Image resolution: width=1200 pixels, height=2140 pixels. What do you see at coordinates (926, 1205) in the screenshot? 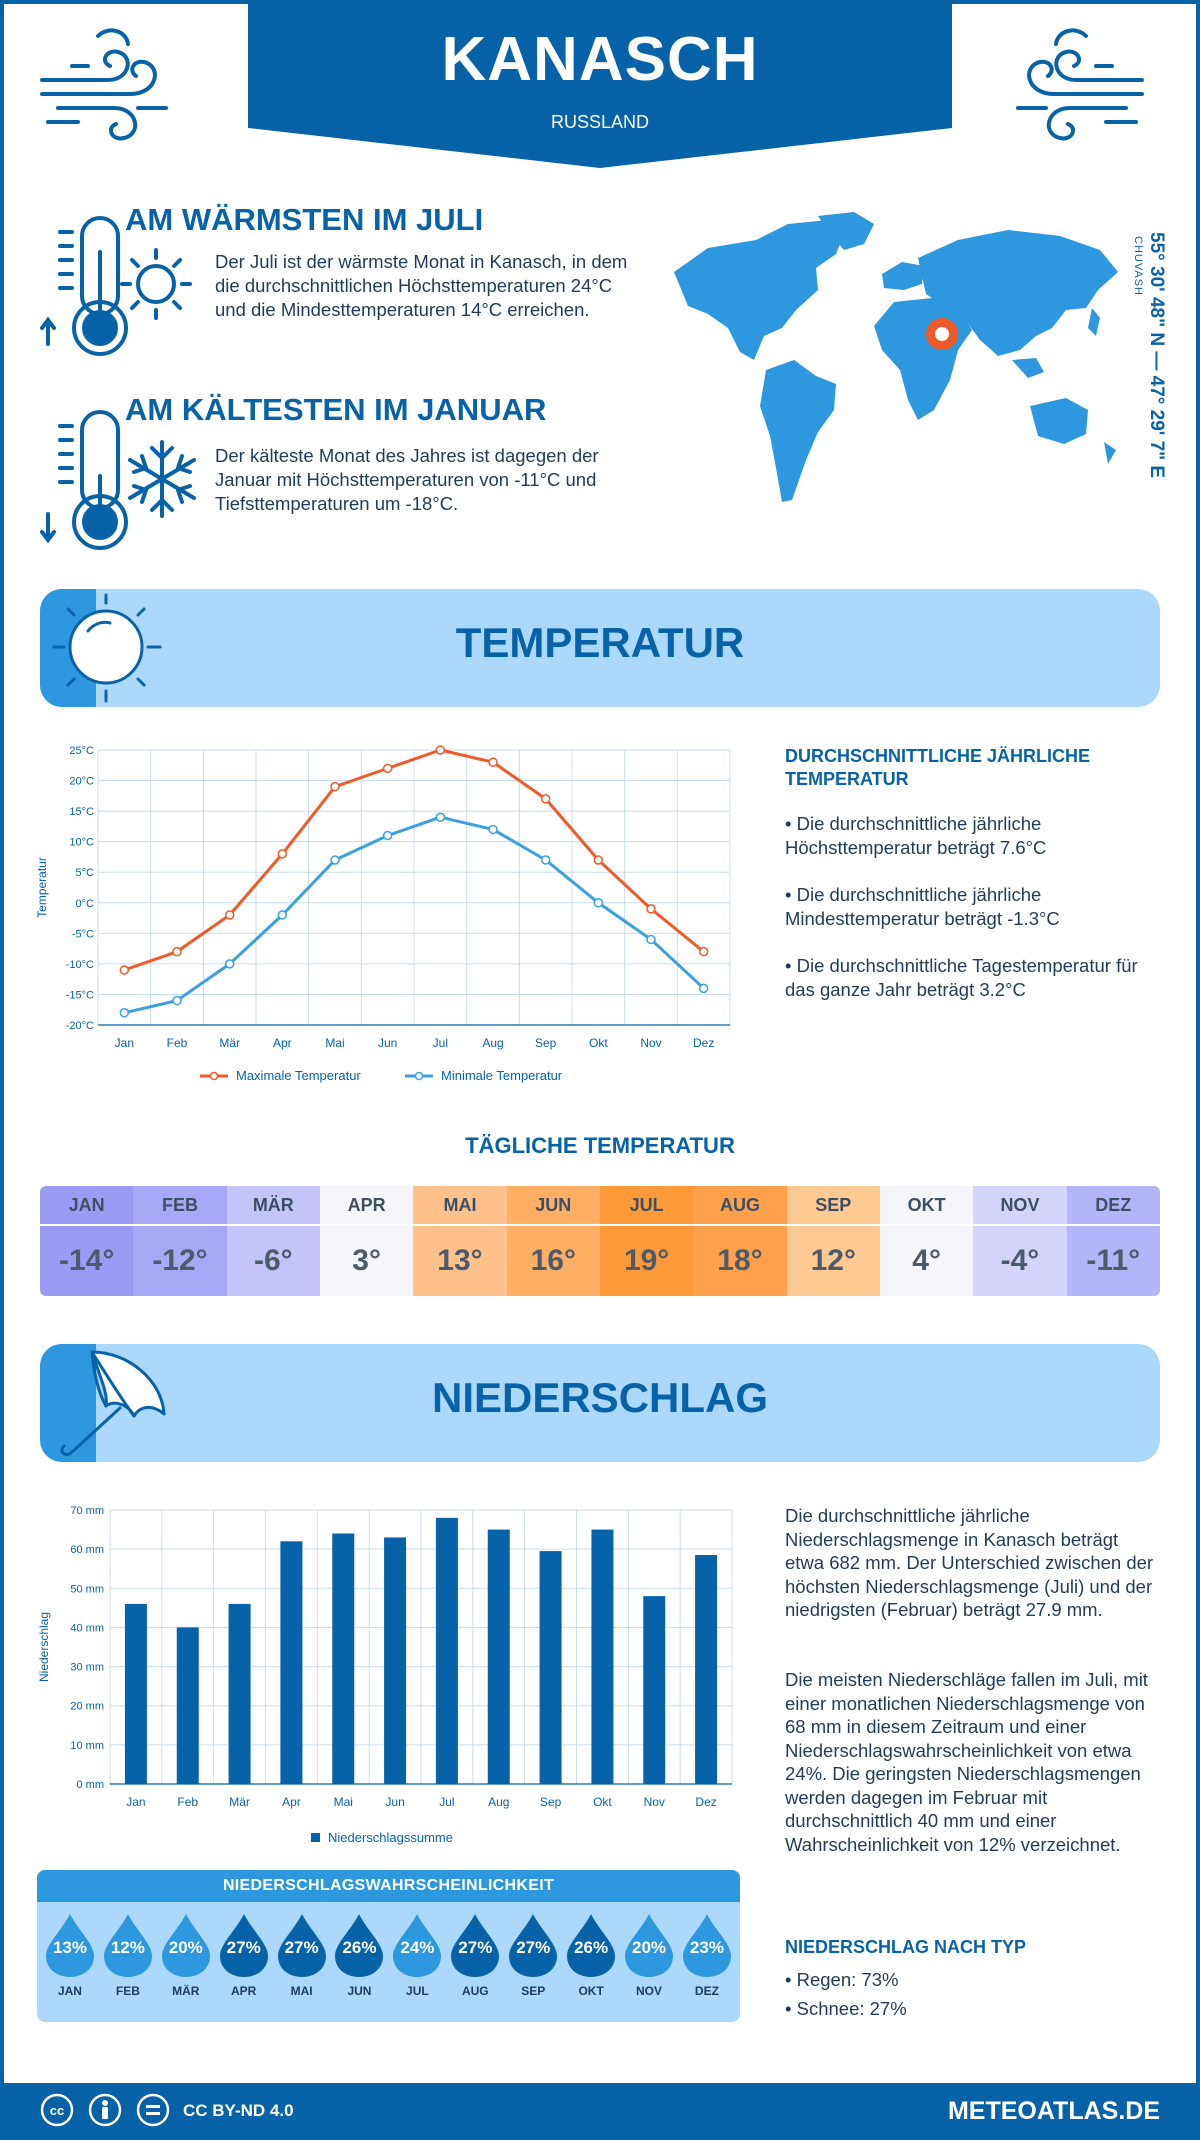
I see `daily-month-label: OKT` at bounding box center [926, 1205].